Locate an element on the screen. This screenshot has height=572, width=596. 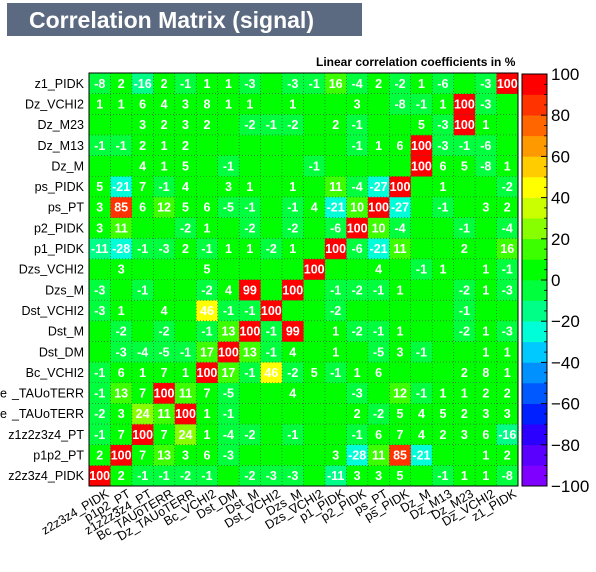
cell-label: 13 is located at coordinates (121, 394).